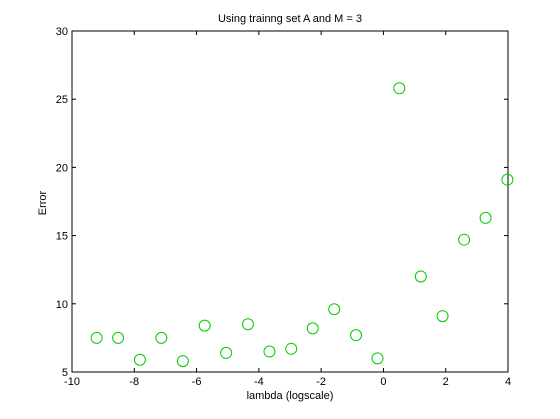 This screenshot has height=419, width=560. I want to click on x-axis-label: lambda (logscale), so click(290, 396).